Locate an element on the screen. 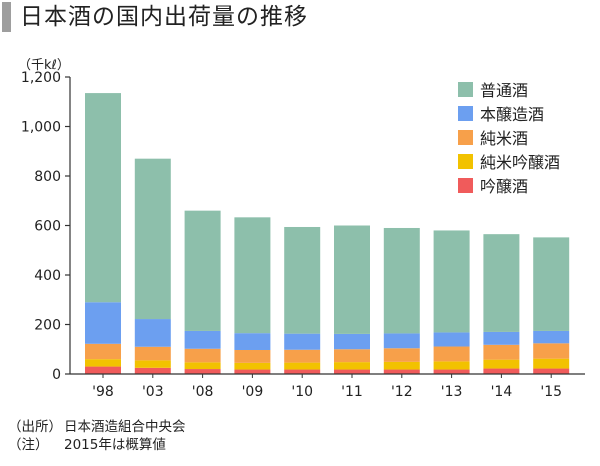 The image size is (600, 466). footnote-source-text: 日本酒造組合中央会 is located at coordinates (125, 427).